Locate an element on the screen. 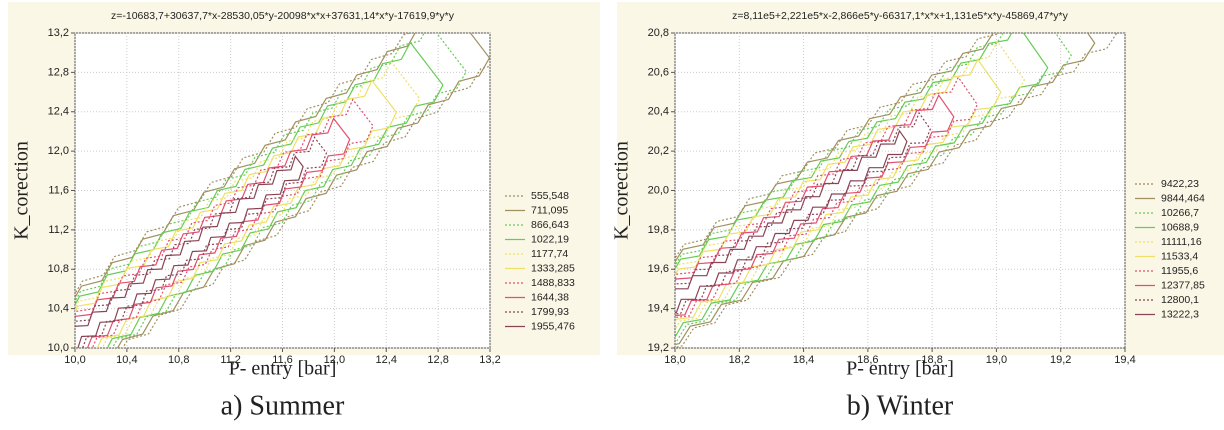  x-tick-label: 11,2 is located at coordinates (230, 360).